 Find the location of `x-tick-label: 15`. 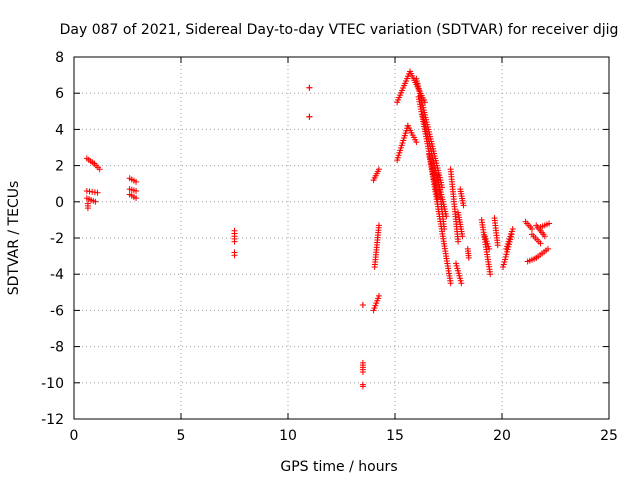

x-tick-label: 15 is located at coordinates (395, 436).